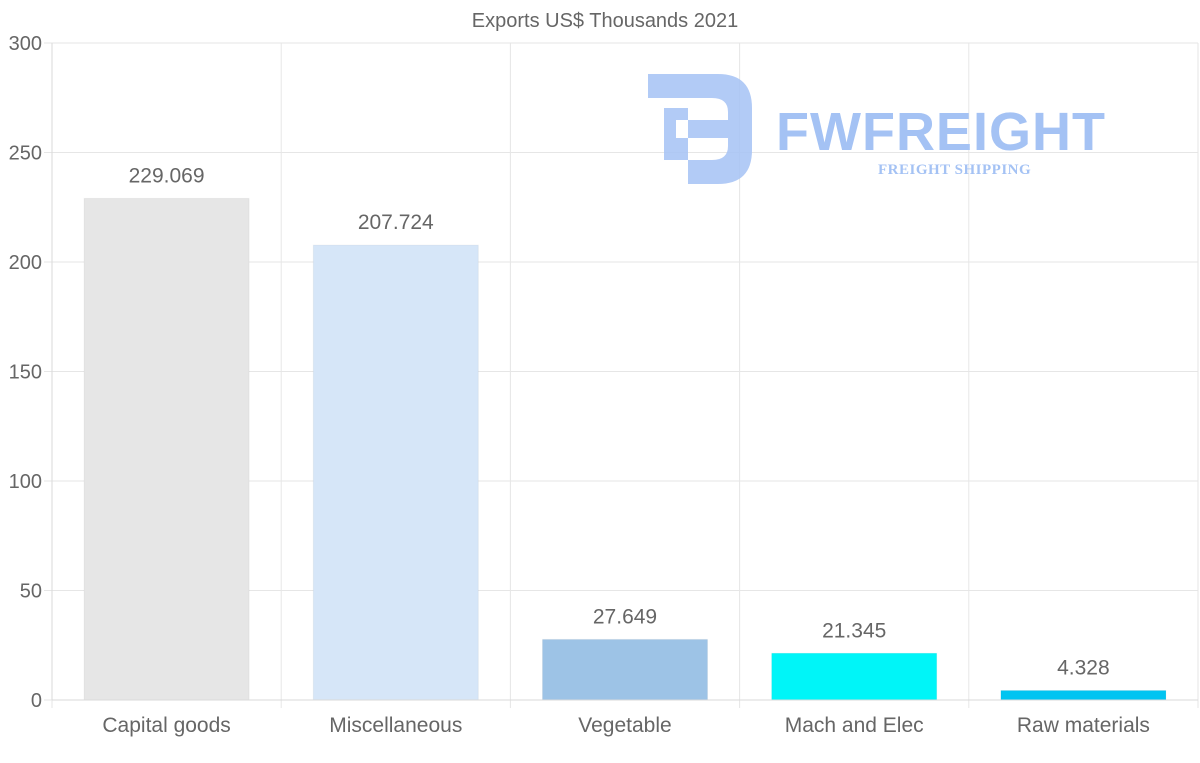  Describe the element at coordinates (25, 154) in the screenshot. I see `y-tick-label: 250` at that location.